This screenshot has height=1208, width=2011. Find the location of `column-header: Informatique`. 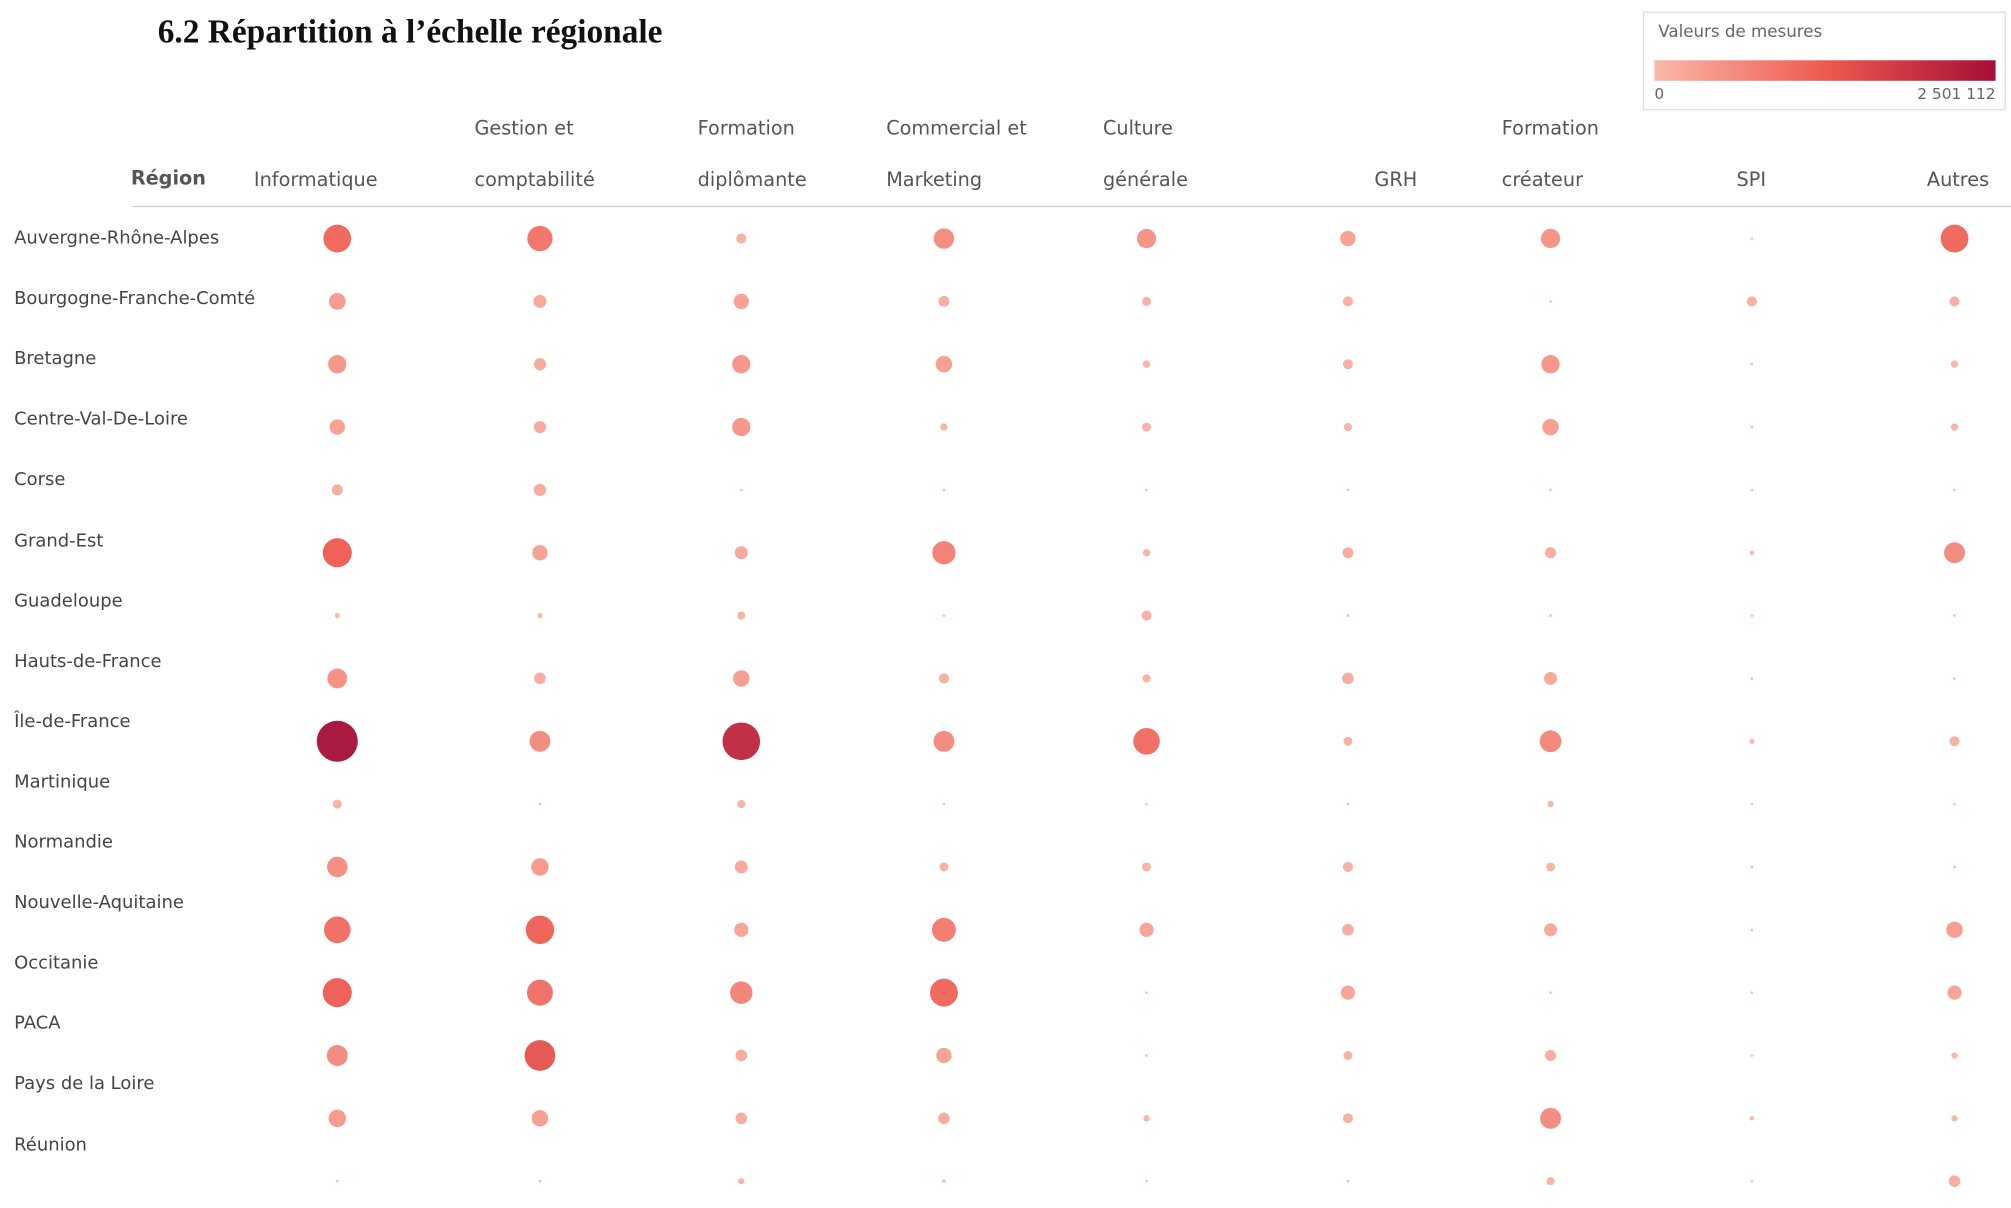

column-header: Informatique is located at coordinates (315, 180).